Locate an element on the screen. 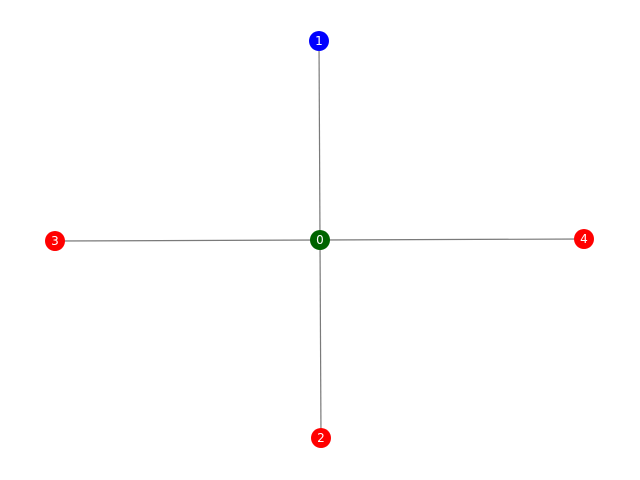  node-2-label: 2 is located at coordinates (321, 438).